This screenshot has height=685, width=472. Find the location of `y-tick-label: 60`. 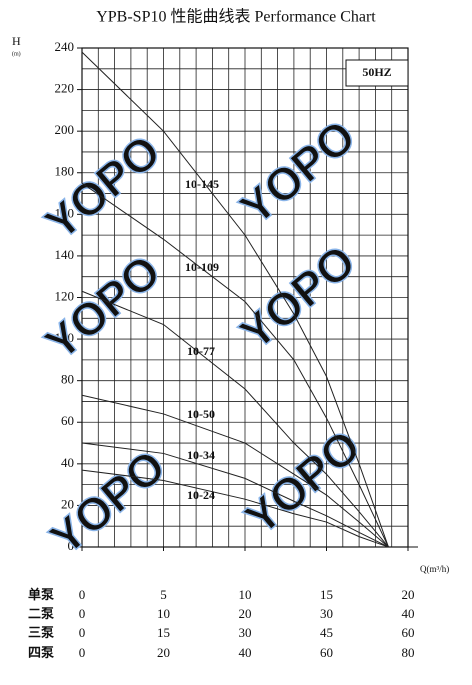

y-tick-label: 60 is located at coordinates (67, 420).